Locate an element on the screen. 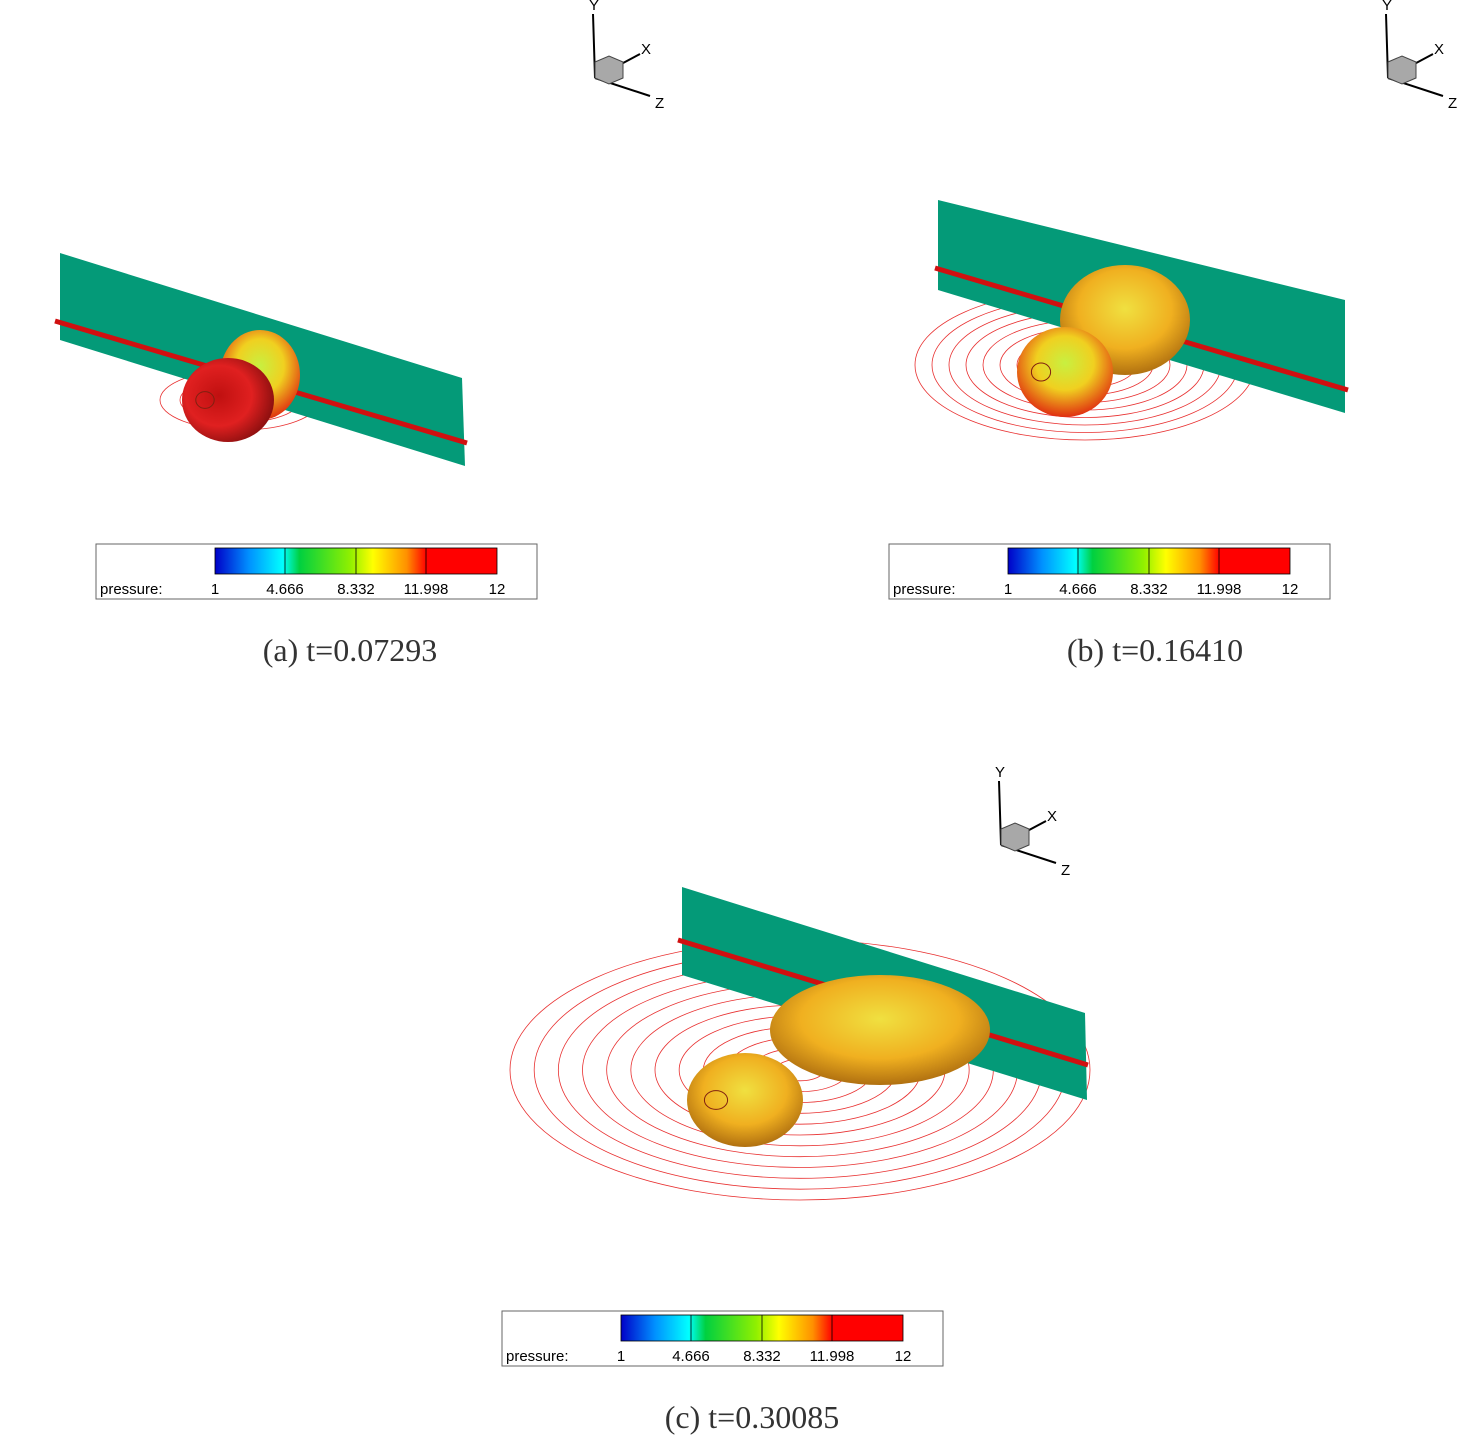  caption: (c) t=0.30085 is located at coordinates (752, 1417).